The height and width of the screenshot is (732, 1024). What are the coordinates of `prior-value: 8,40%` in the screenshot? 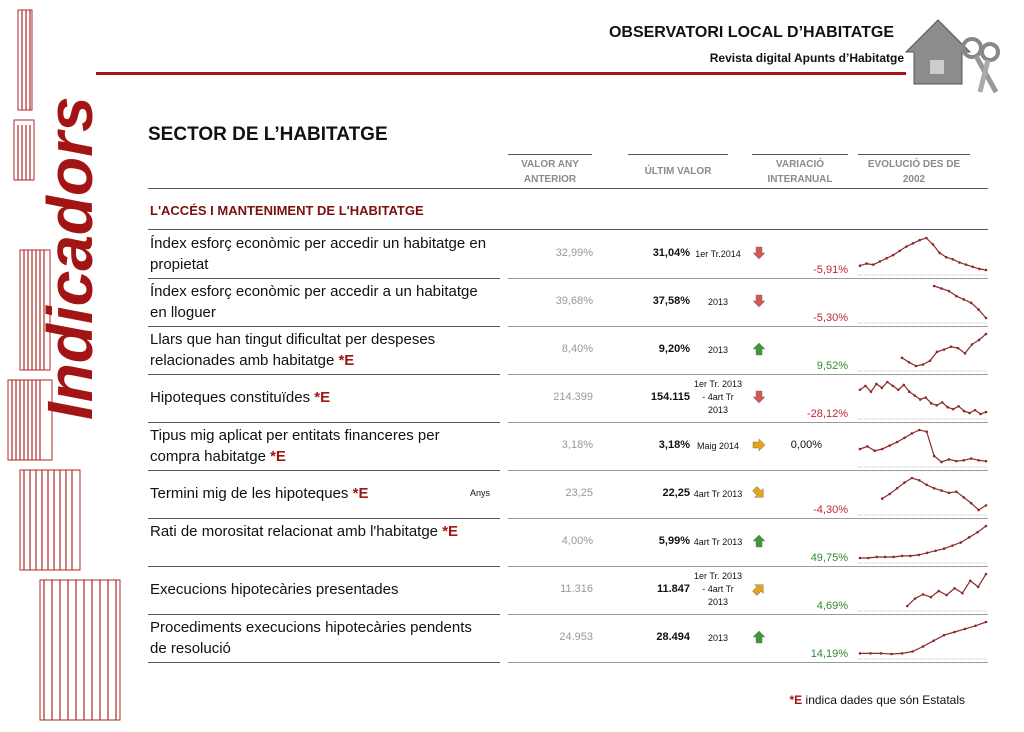 It's located at (577, 349).